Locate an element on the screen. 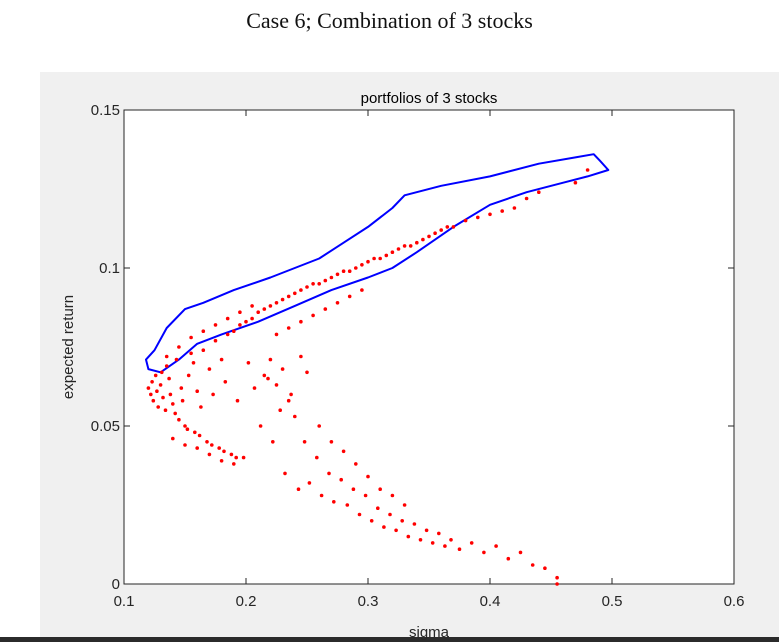 The width and height of the screenshot is (779, 642). x-axis-title: sigma is located at coordinates (429, 632).